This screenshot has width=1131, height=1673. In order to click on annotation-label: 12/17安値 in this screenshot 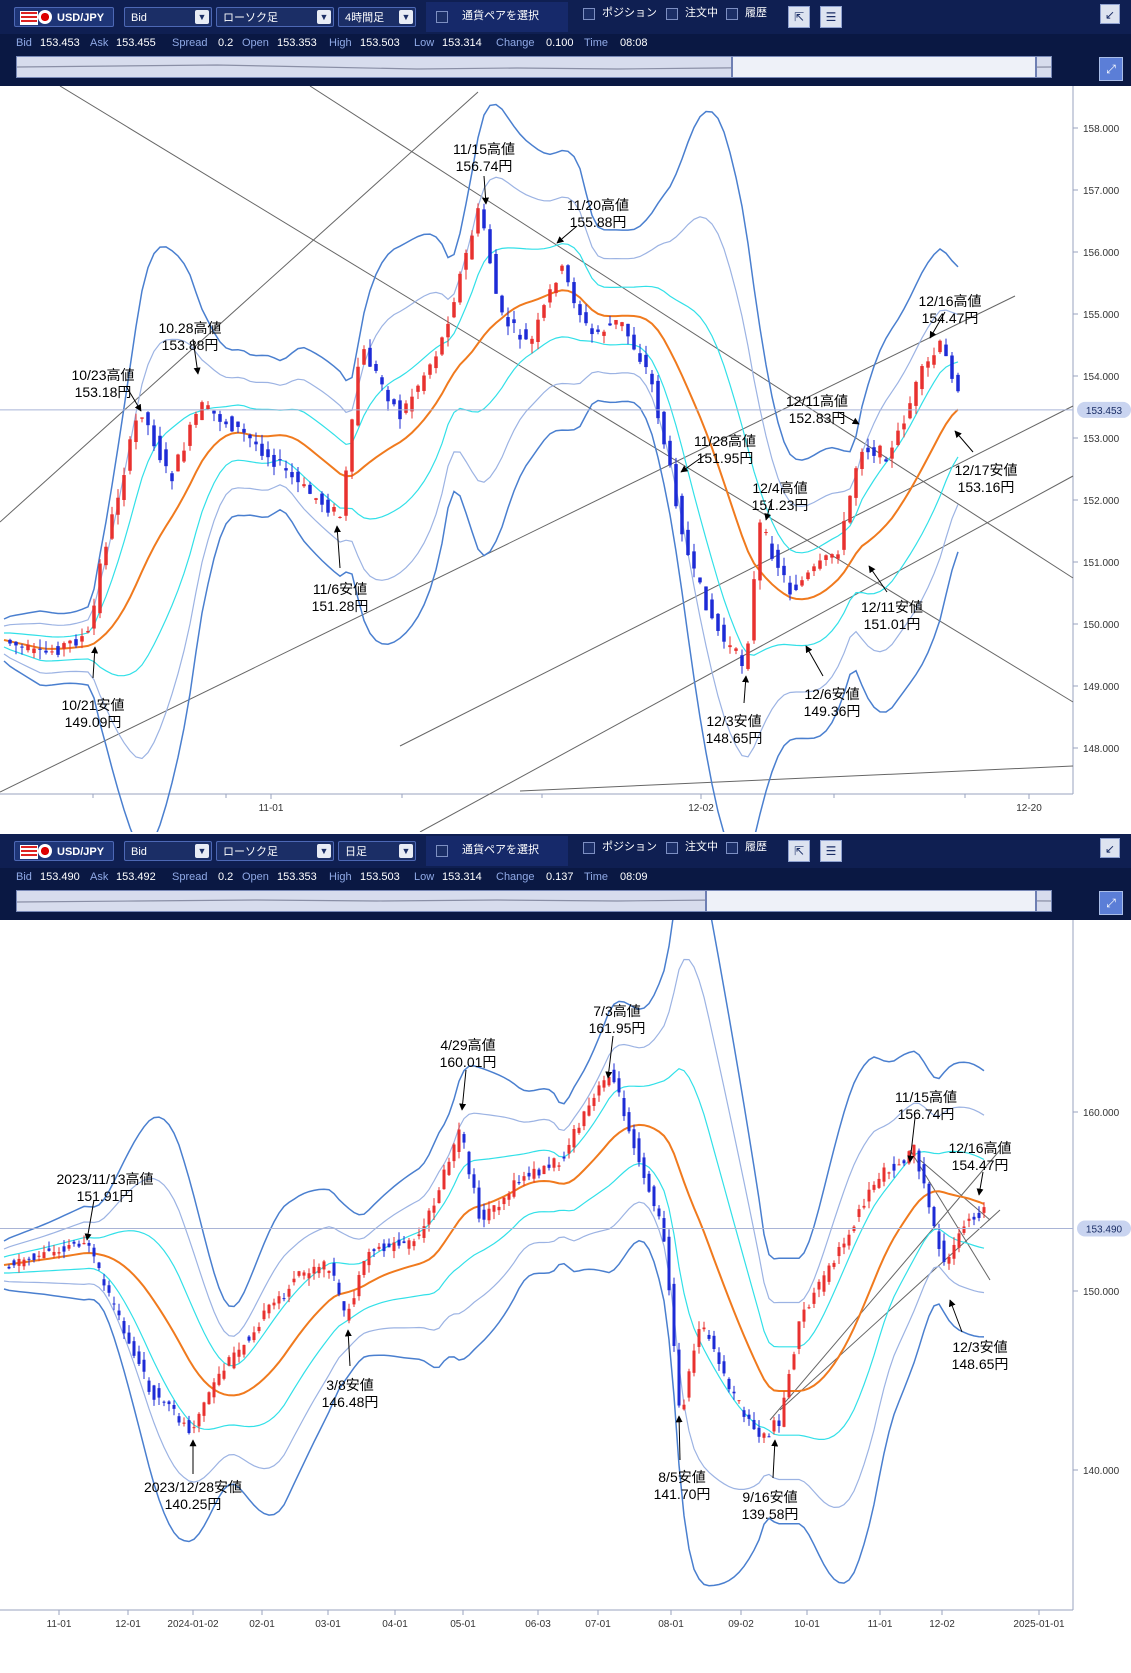, I will do `click(985, 470)`.